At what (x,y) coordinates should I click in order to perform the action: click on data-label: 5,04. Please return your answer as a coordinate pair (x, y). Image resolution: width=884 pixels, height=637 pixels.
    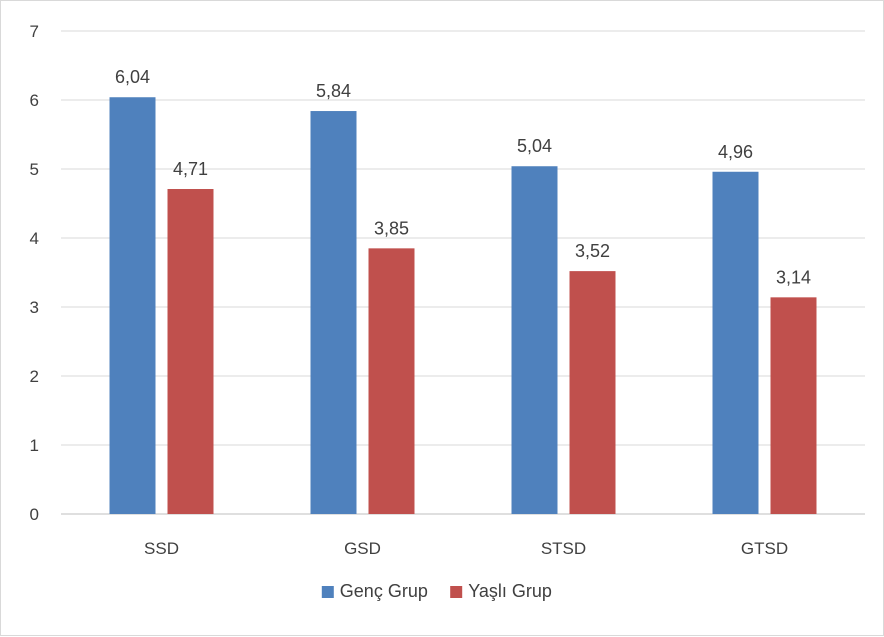
    Looking at the image, I should click on (534, 146).